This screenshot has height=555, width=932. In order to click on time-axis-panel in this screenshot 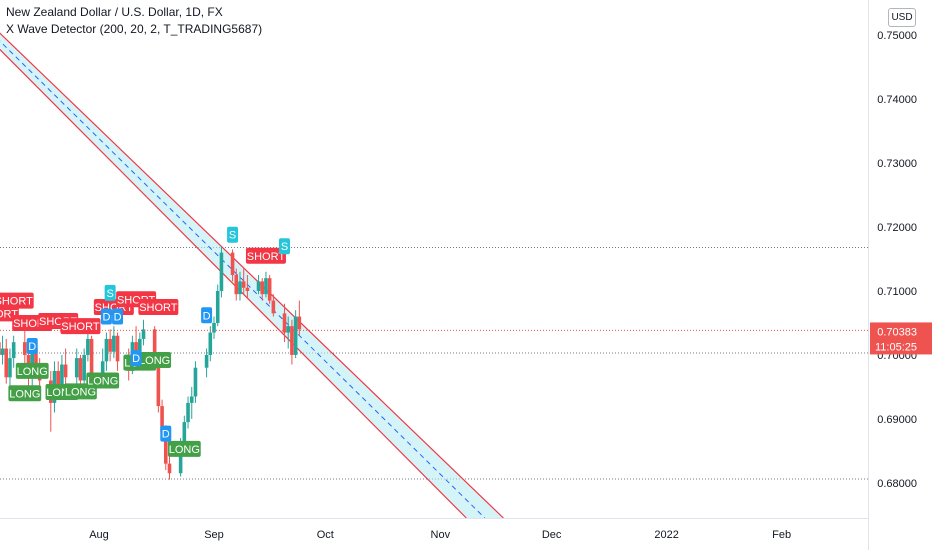, I will do `click(434, 534)`.